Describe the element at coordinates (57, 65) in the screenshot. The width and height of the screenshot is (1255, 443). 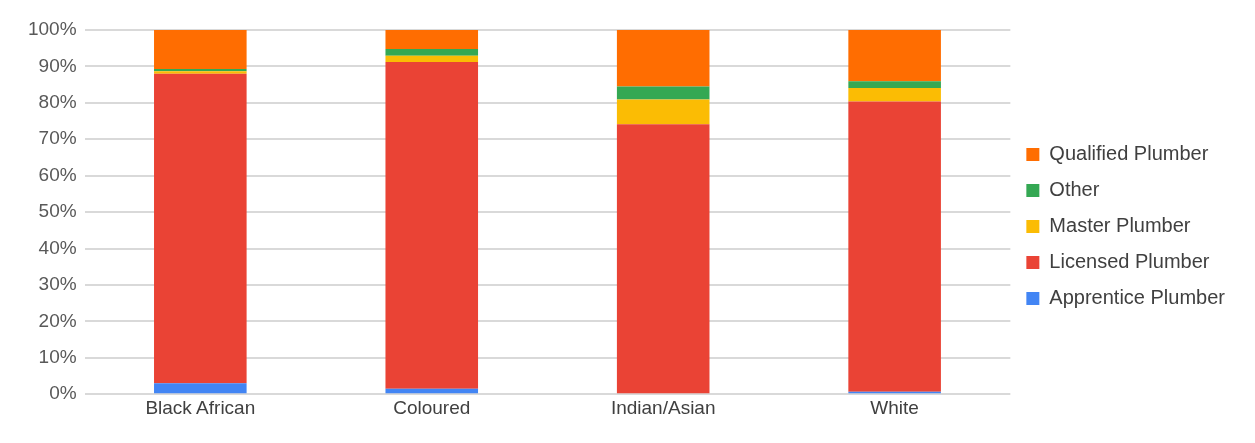
I see `y-tick-label: 90%` at that location.